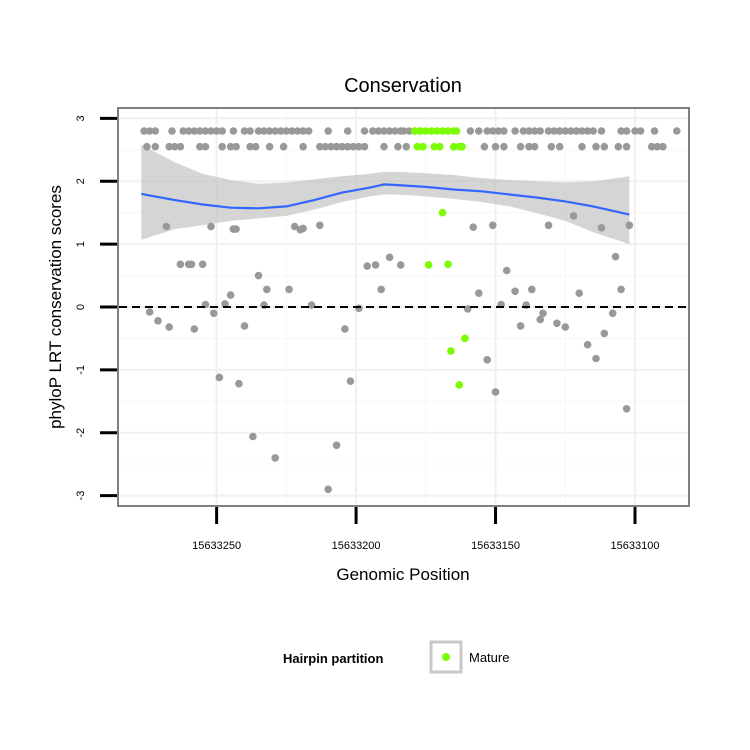 The image size is (750, 750). I want to click on legend-key-dot, so click(446, 657).